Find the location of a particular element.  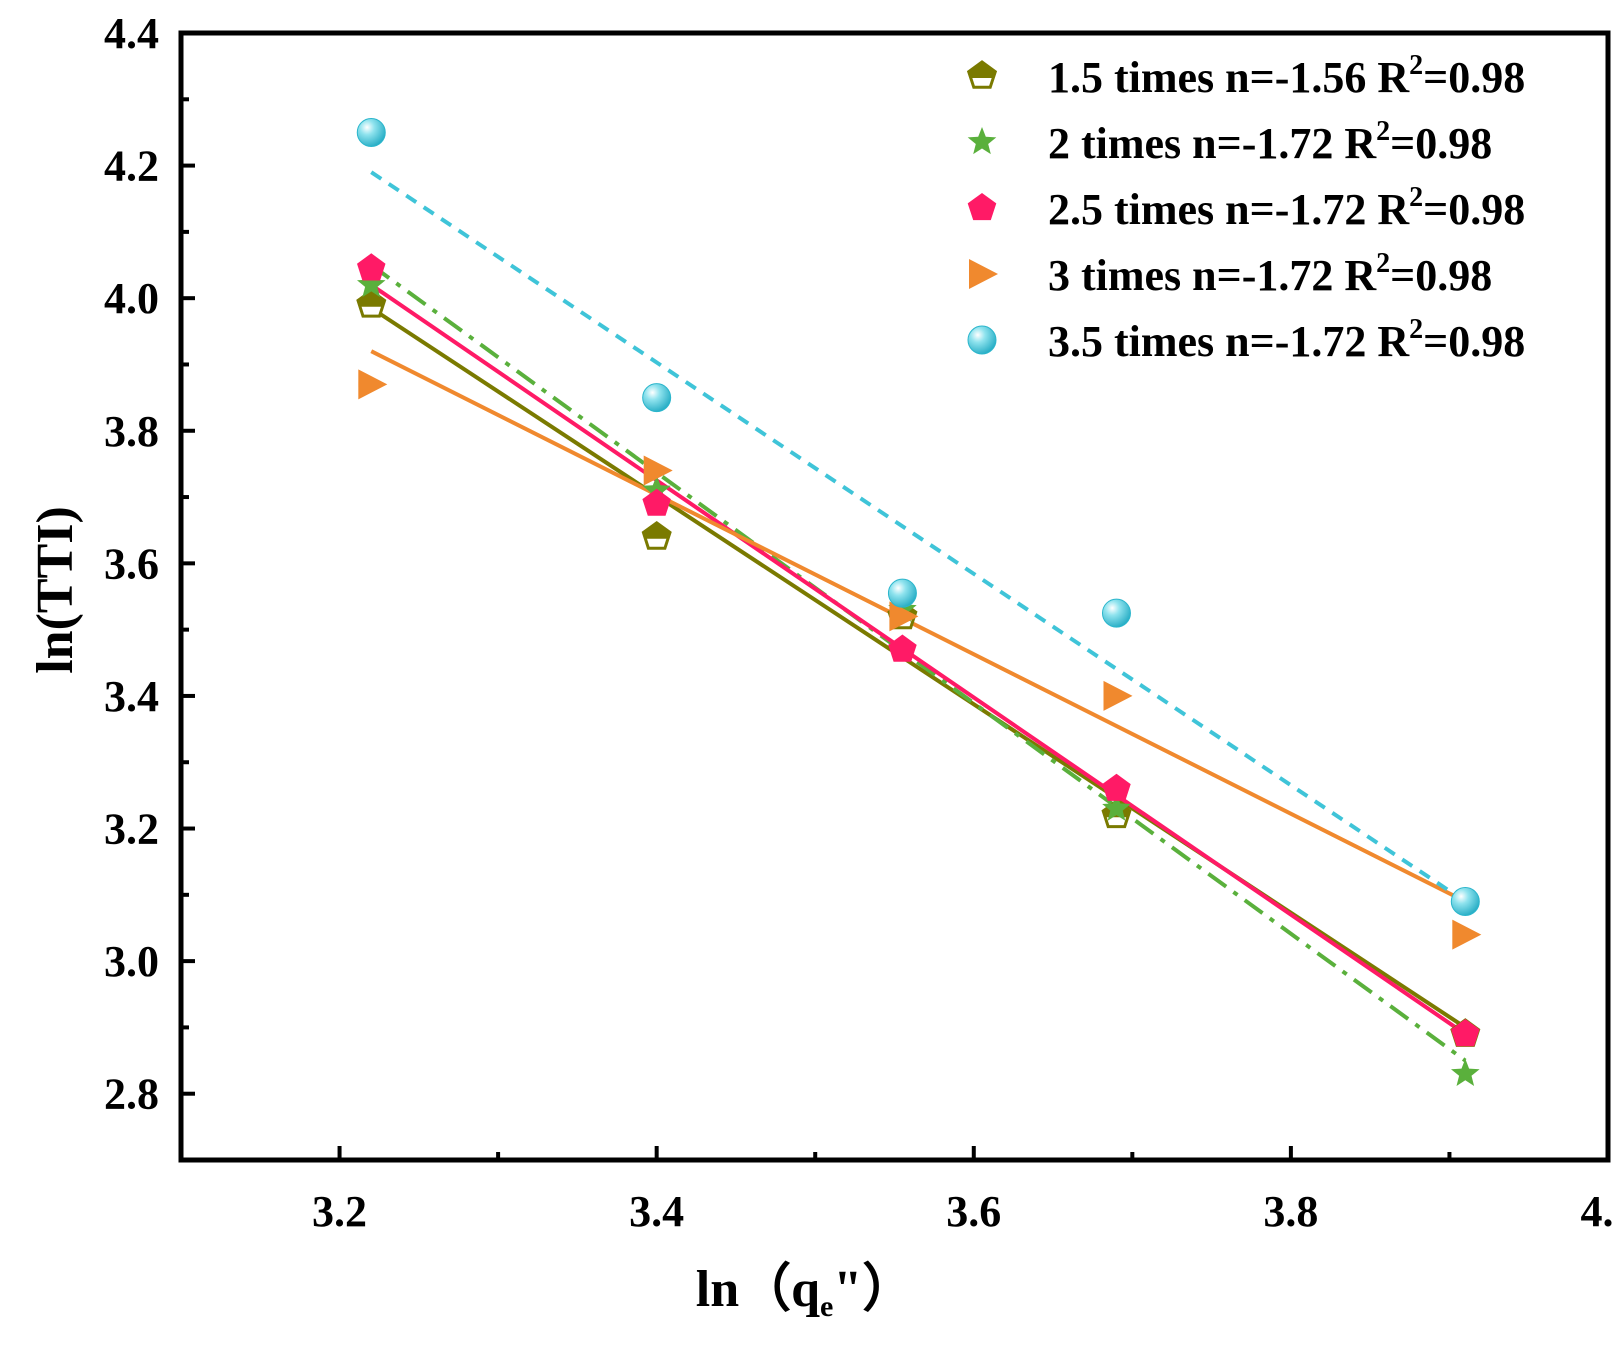

legend-item: 1.5 times n=-1.56 R2=0.98 is located at coordinates (1245, 76).